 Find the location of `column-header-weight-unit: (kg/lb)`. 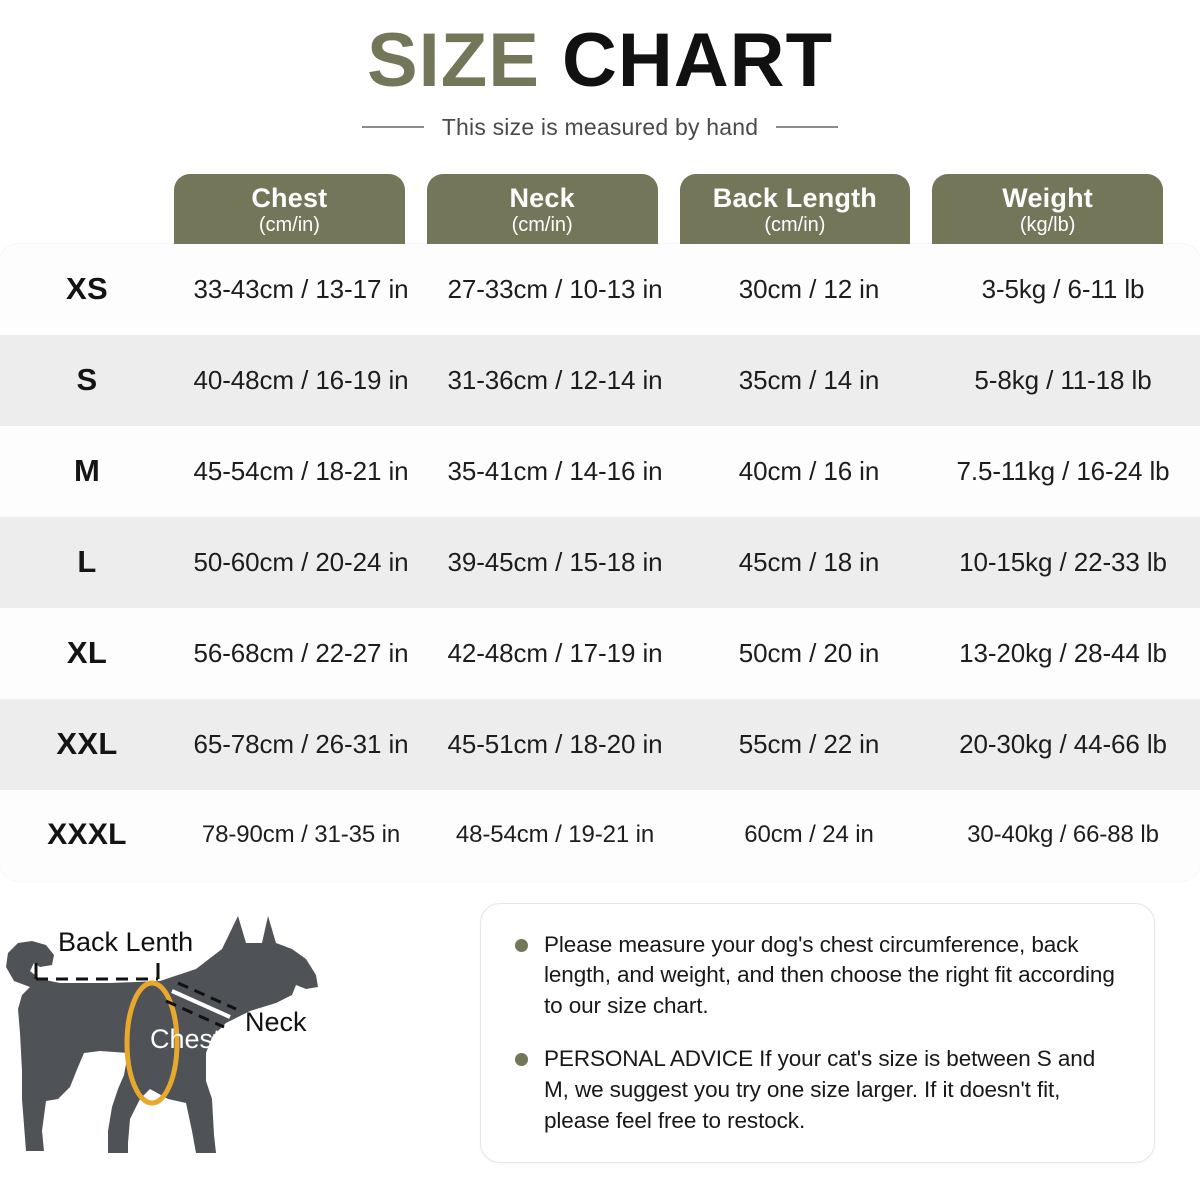

column-header-weight-unit: (kg/lb) is located at coordinates (1047, 224).